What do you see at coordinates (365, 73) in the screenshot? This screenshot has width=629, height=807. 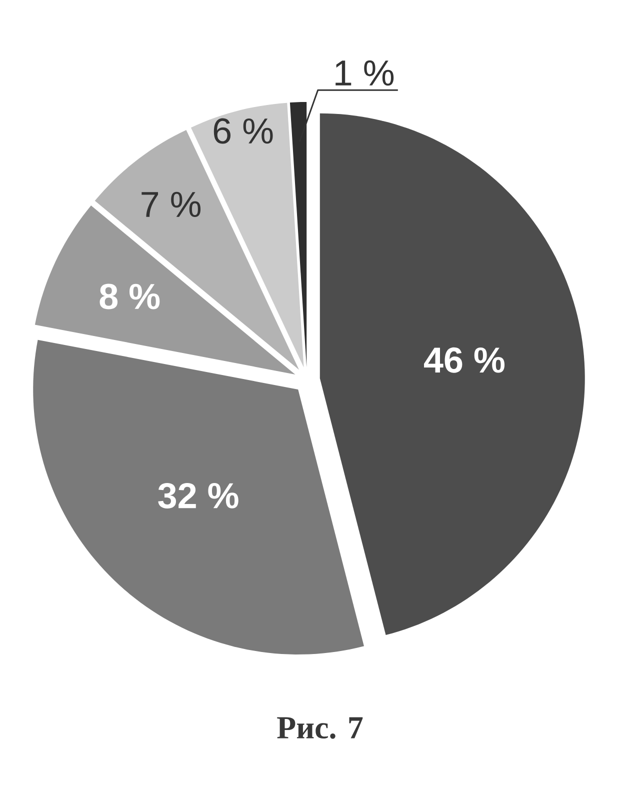 I see `data-label: 1 %` at bounding box center [365, 73].